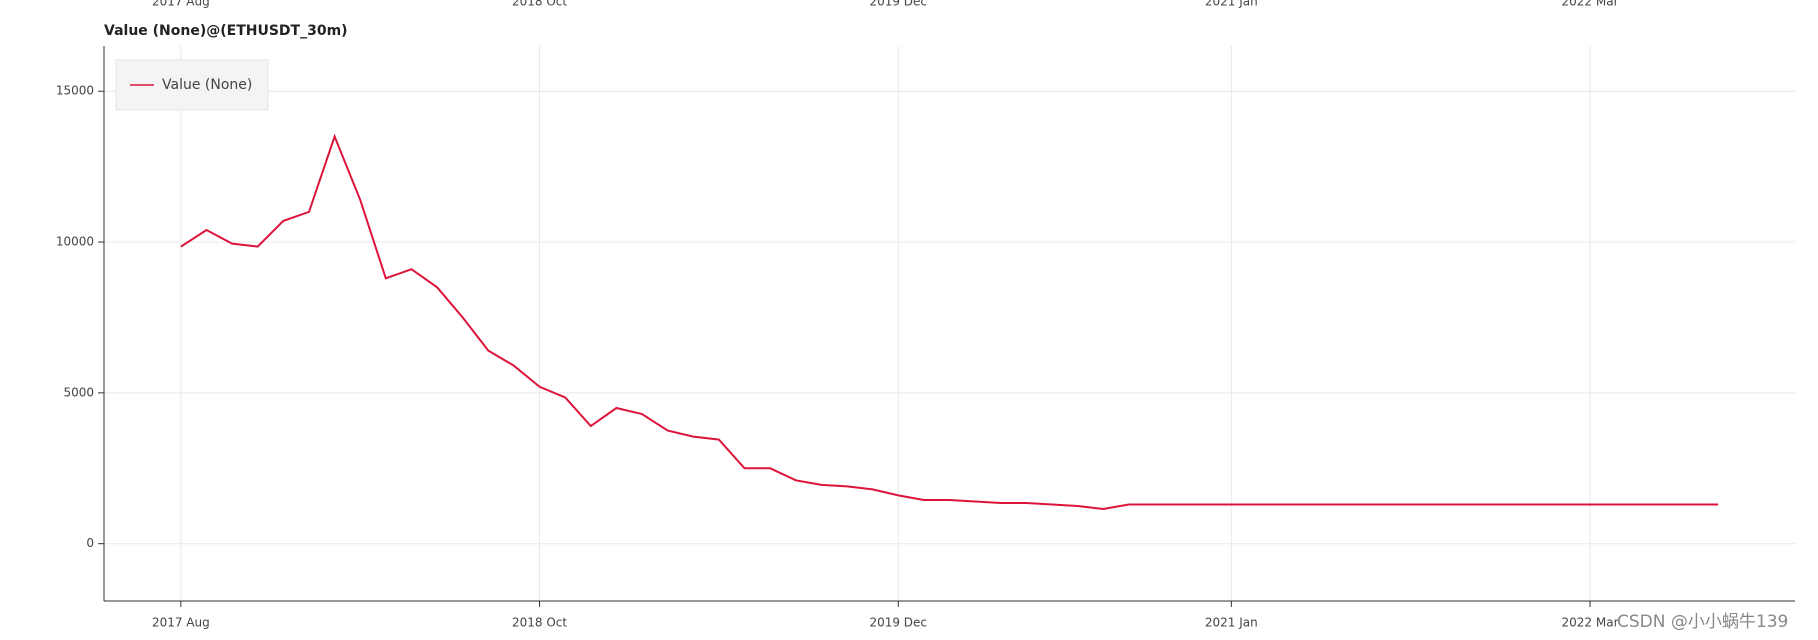  I want to click on watermark: CSDN @小小蜗牛139, so click(1702, 622).